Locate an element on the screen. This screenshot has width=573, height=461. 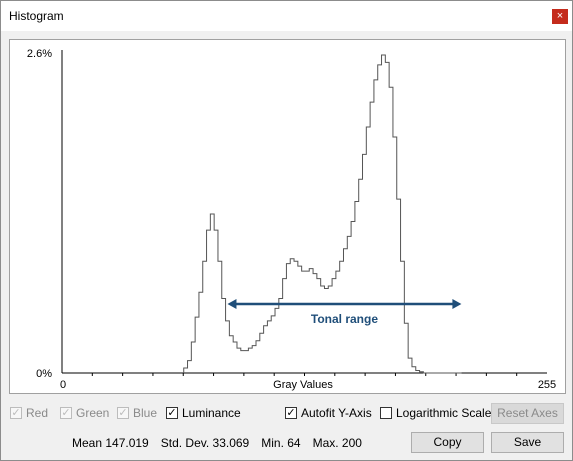
std-dev-stat: Std. Dev. 33.069 is located at coordinates (205, 443).